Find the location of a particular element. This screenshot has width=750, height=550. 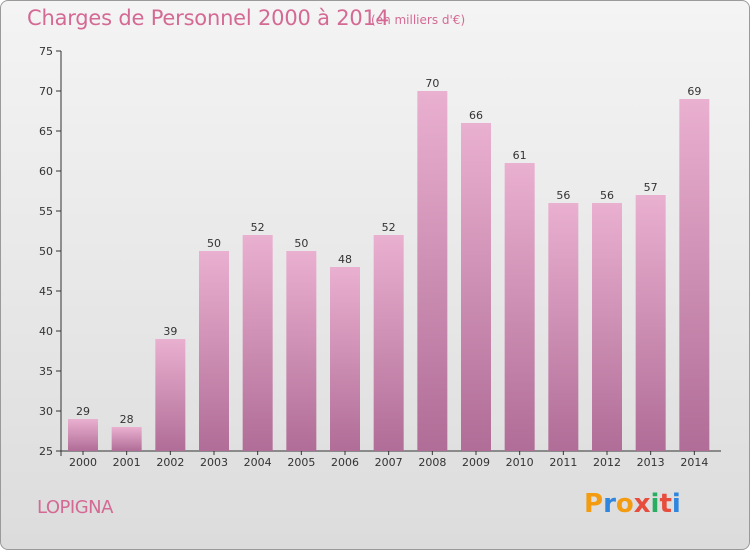

value-label-2003: 50 is located at coordinates (214, 243).